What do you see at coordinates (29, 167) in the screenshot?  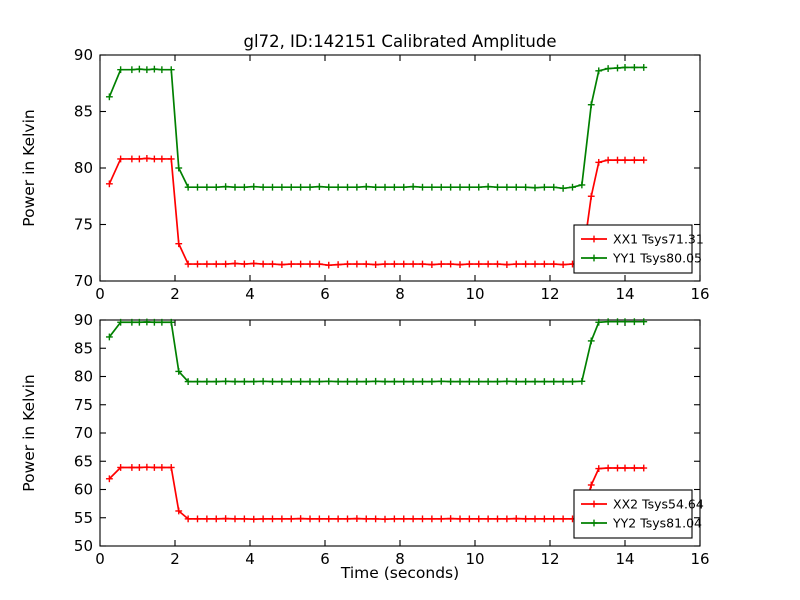 I see `top-y-axis-label: Power in Kelvin` at bounding box center [29, 167].